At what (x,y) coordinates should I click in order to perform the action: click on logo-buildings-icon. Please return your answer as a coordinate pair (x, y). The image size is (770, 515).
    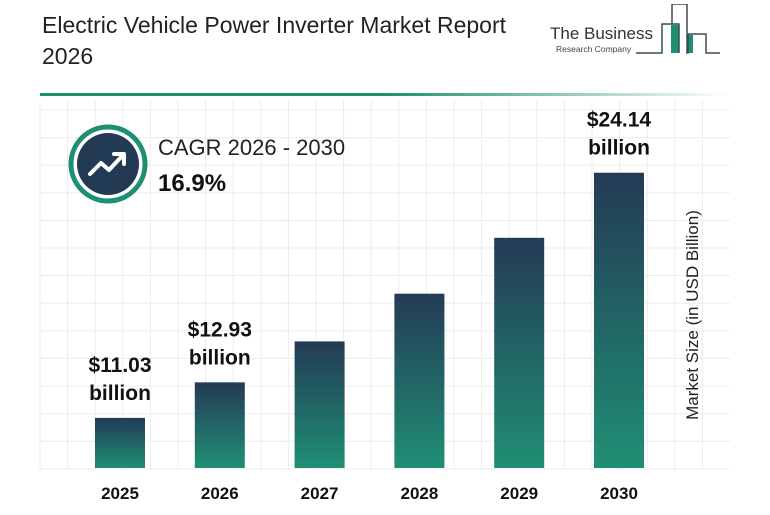
    Looking at the image, I should click on (678, 29).